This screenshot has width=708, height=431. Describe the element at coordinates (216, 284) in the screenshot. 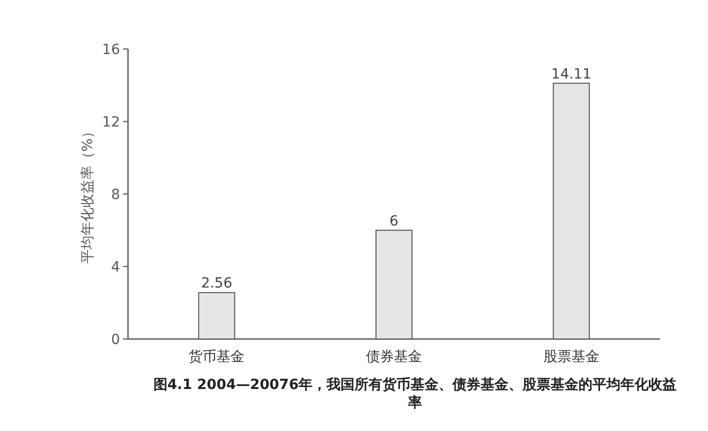

I see `data-label: 2.56` at that location.